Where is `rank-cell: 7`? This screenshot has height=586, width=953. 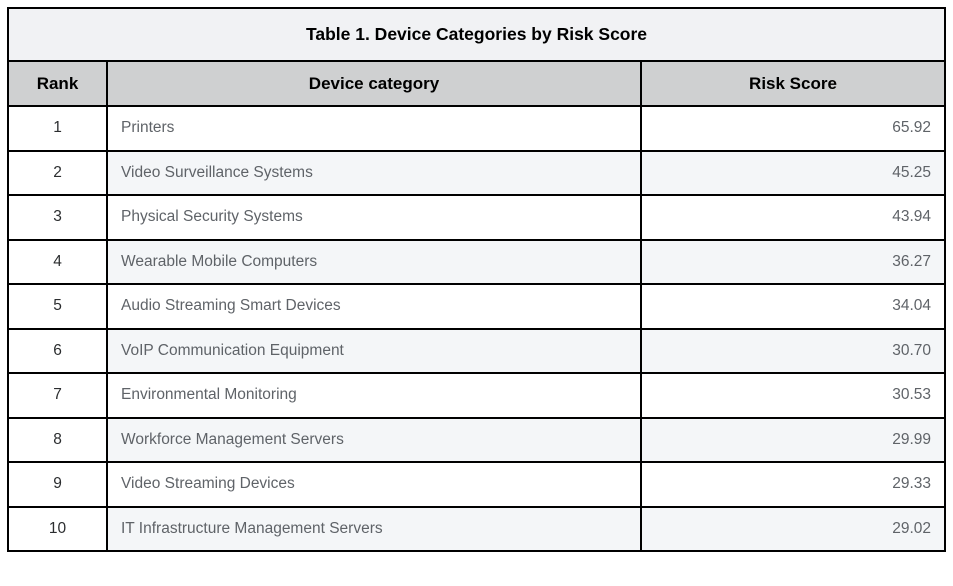 rank-cell: 7 is located at coordinates (57, 395).